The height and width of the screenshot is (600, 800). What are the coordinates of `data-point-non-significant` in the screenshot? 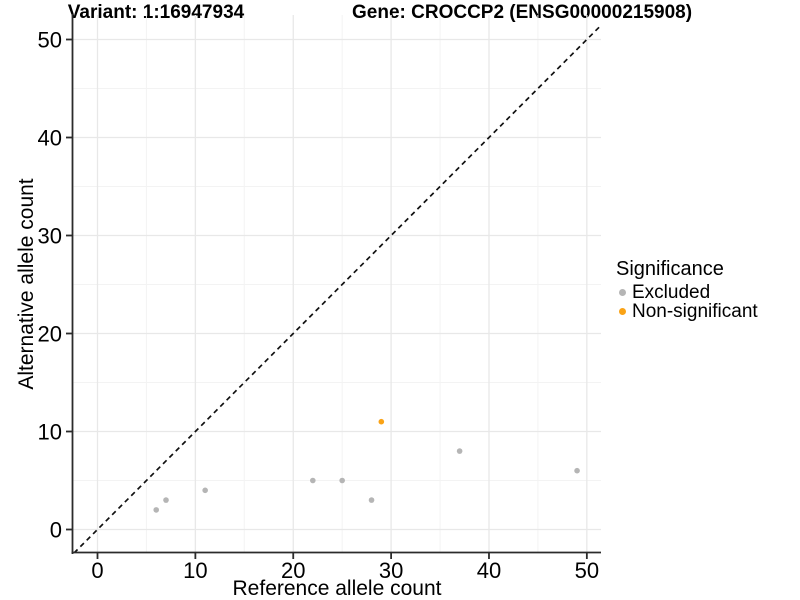 It's located at (381, 421).